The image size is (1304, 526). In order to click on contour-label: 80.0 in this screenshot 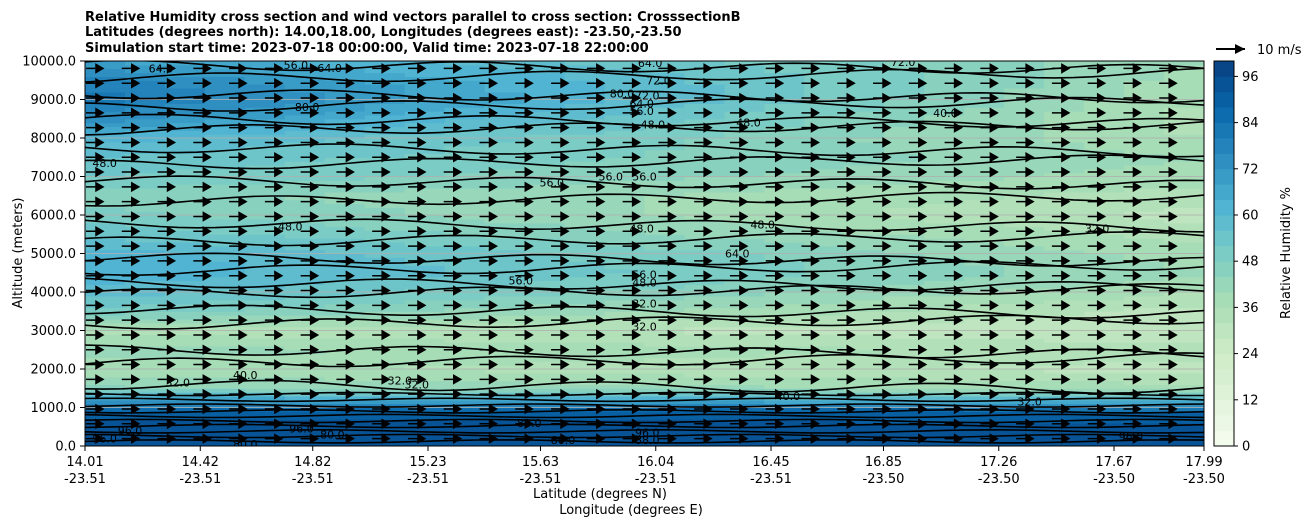, I will do `click(245, 444)`.